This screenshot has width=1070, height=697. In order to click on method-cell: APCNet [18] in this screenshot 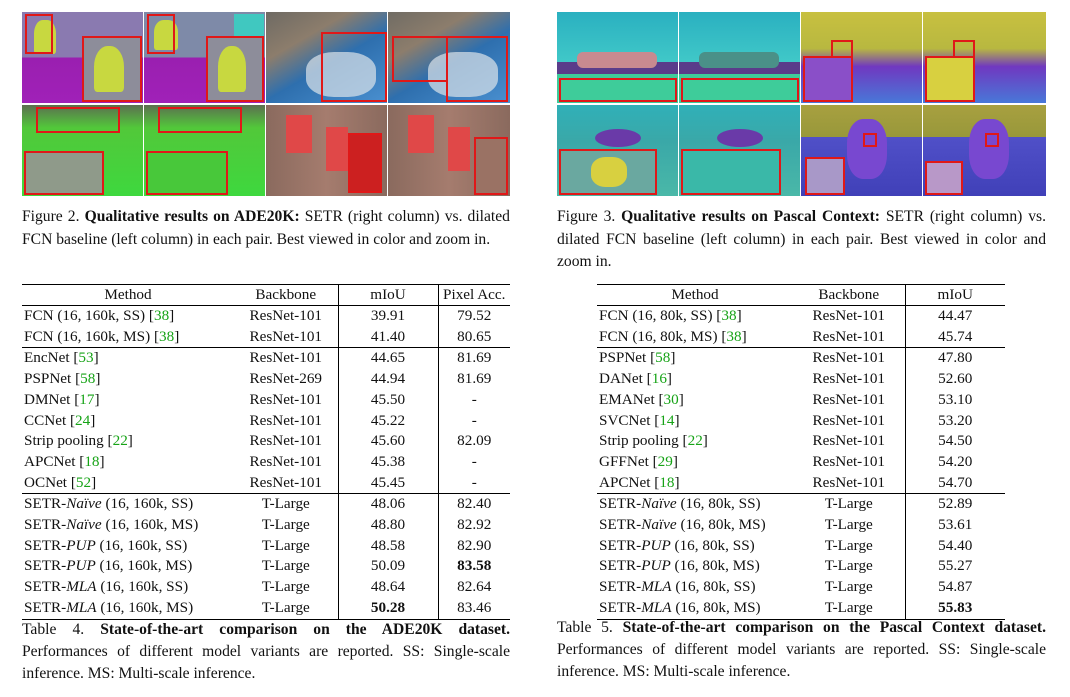, I will do `click(695, 483)`.